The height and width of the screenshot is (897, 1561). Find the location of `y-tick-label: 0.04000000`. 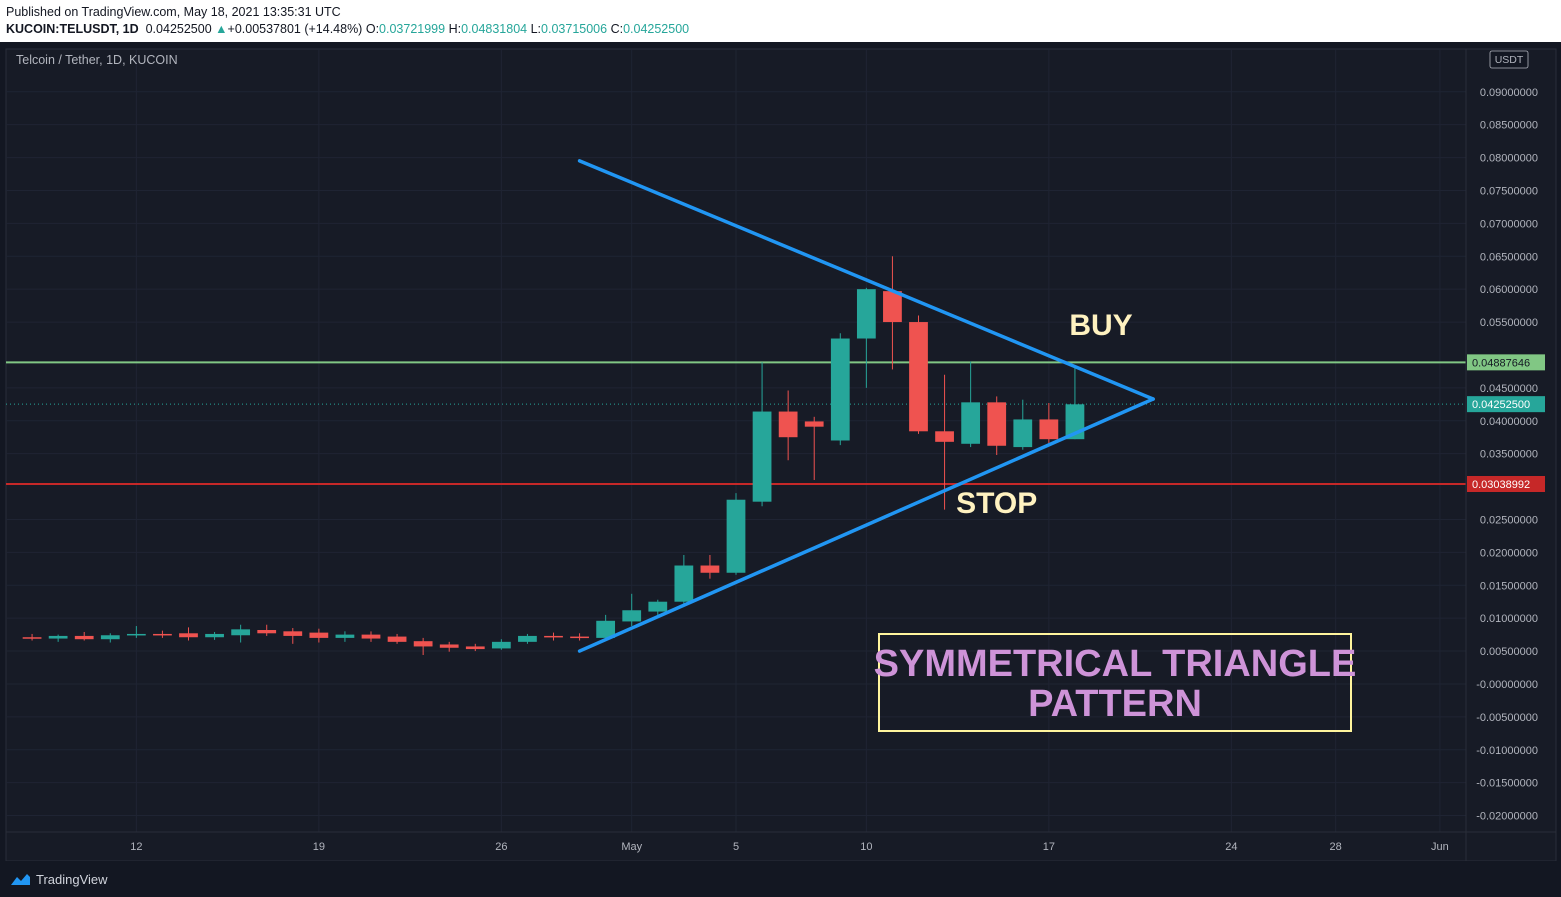

y-tick-label: 0.04000000 is located at coordinates (1509, 422).